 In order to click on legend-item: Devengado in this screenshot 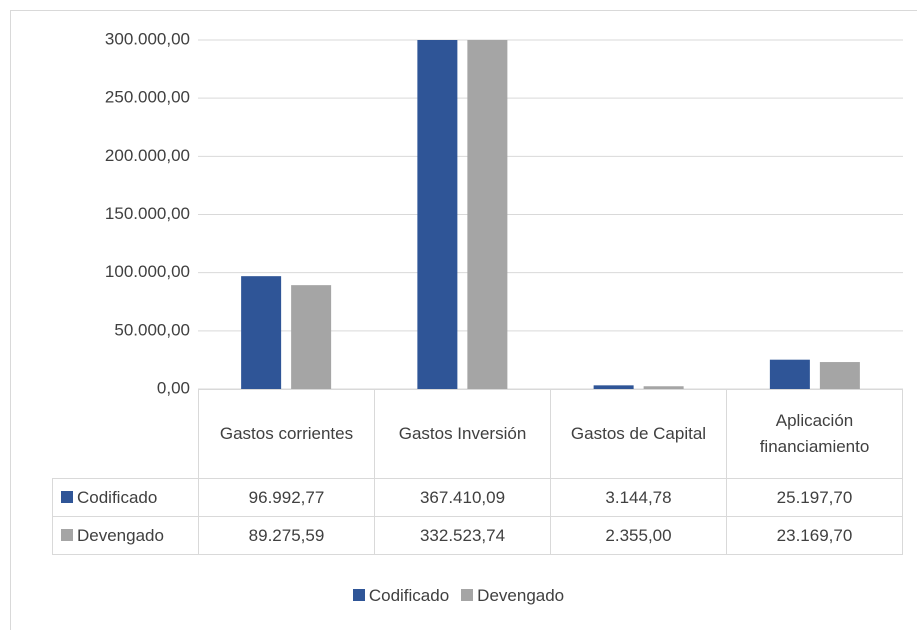, I will do `click(512, 595)`.